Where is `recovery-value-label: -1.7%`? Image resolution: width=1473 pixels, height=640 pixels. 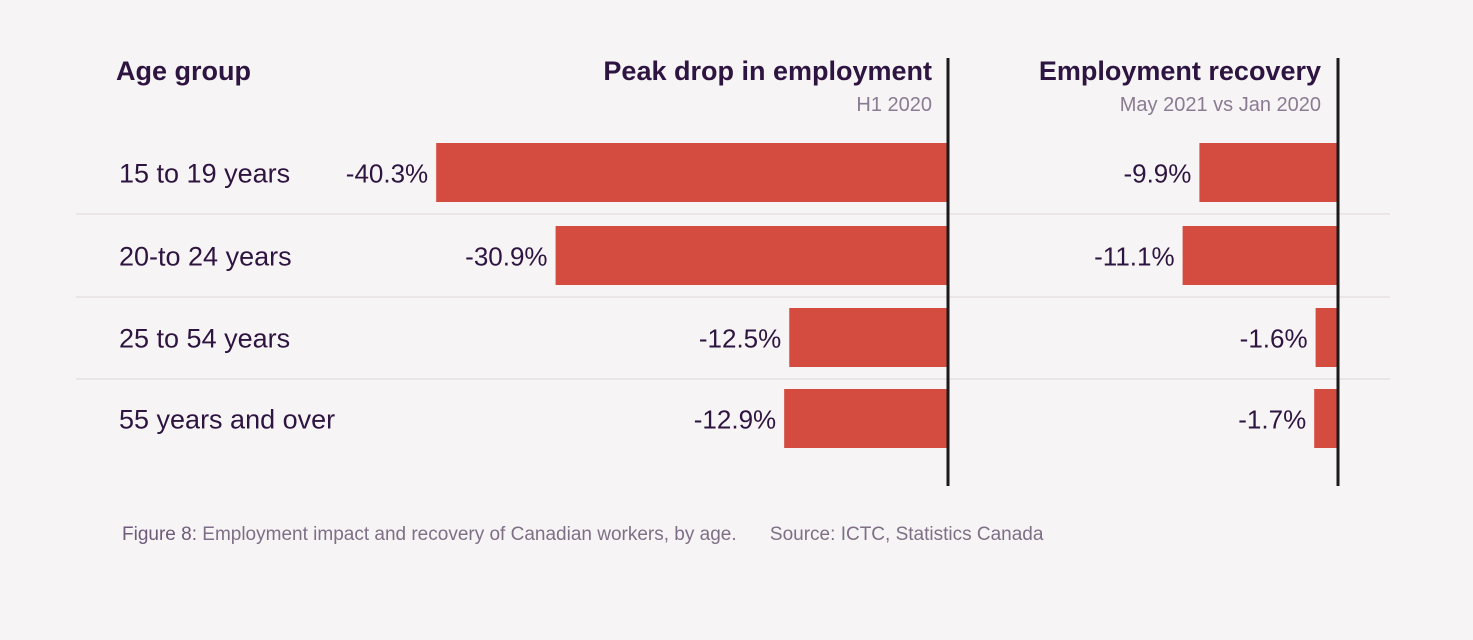 recovery-value-label: -1.7% is located at coordinates (1272, 420).